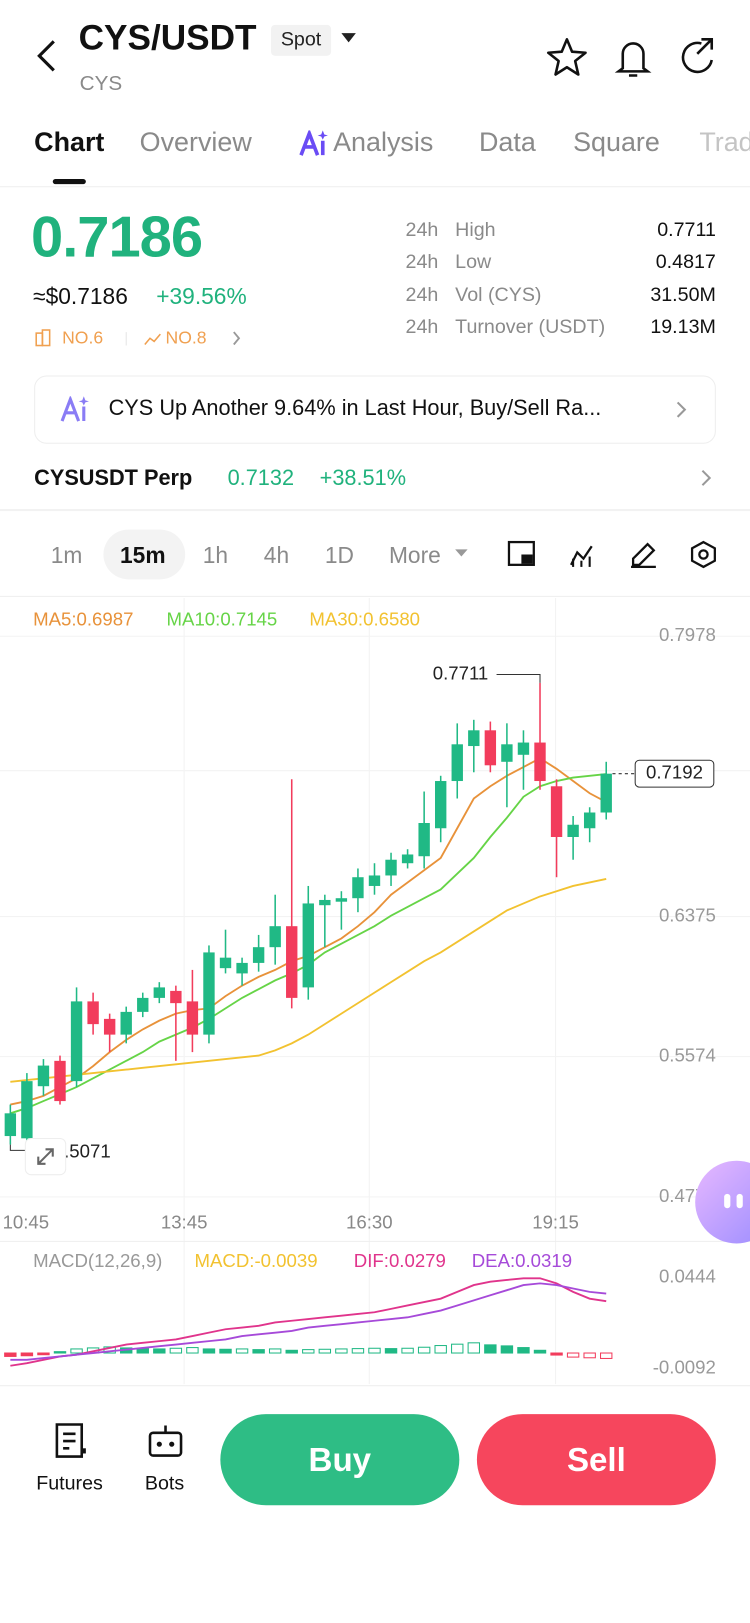 The height and width of the screenshot is (1623, 750). I want to click on x-tick-label: 13:45, so click(184, 1222).